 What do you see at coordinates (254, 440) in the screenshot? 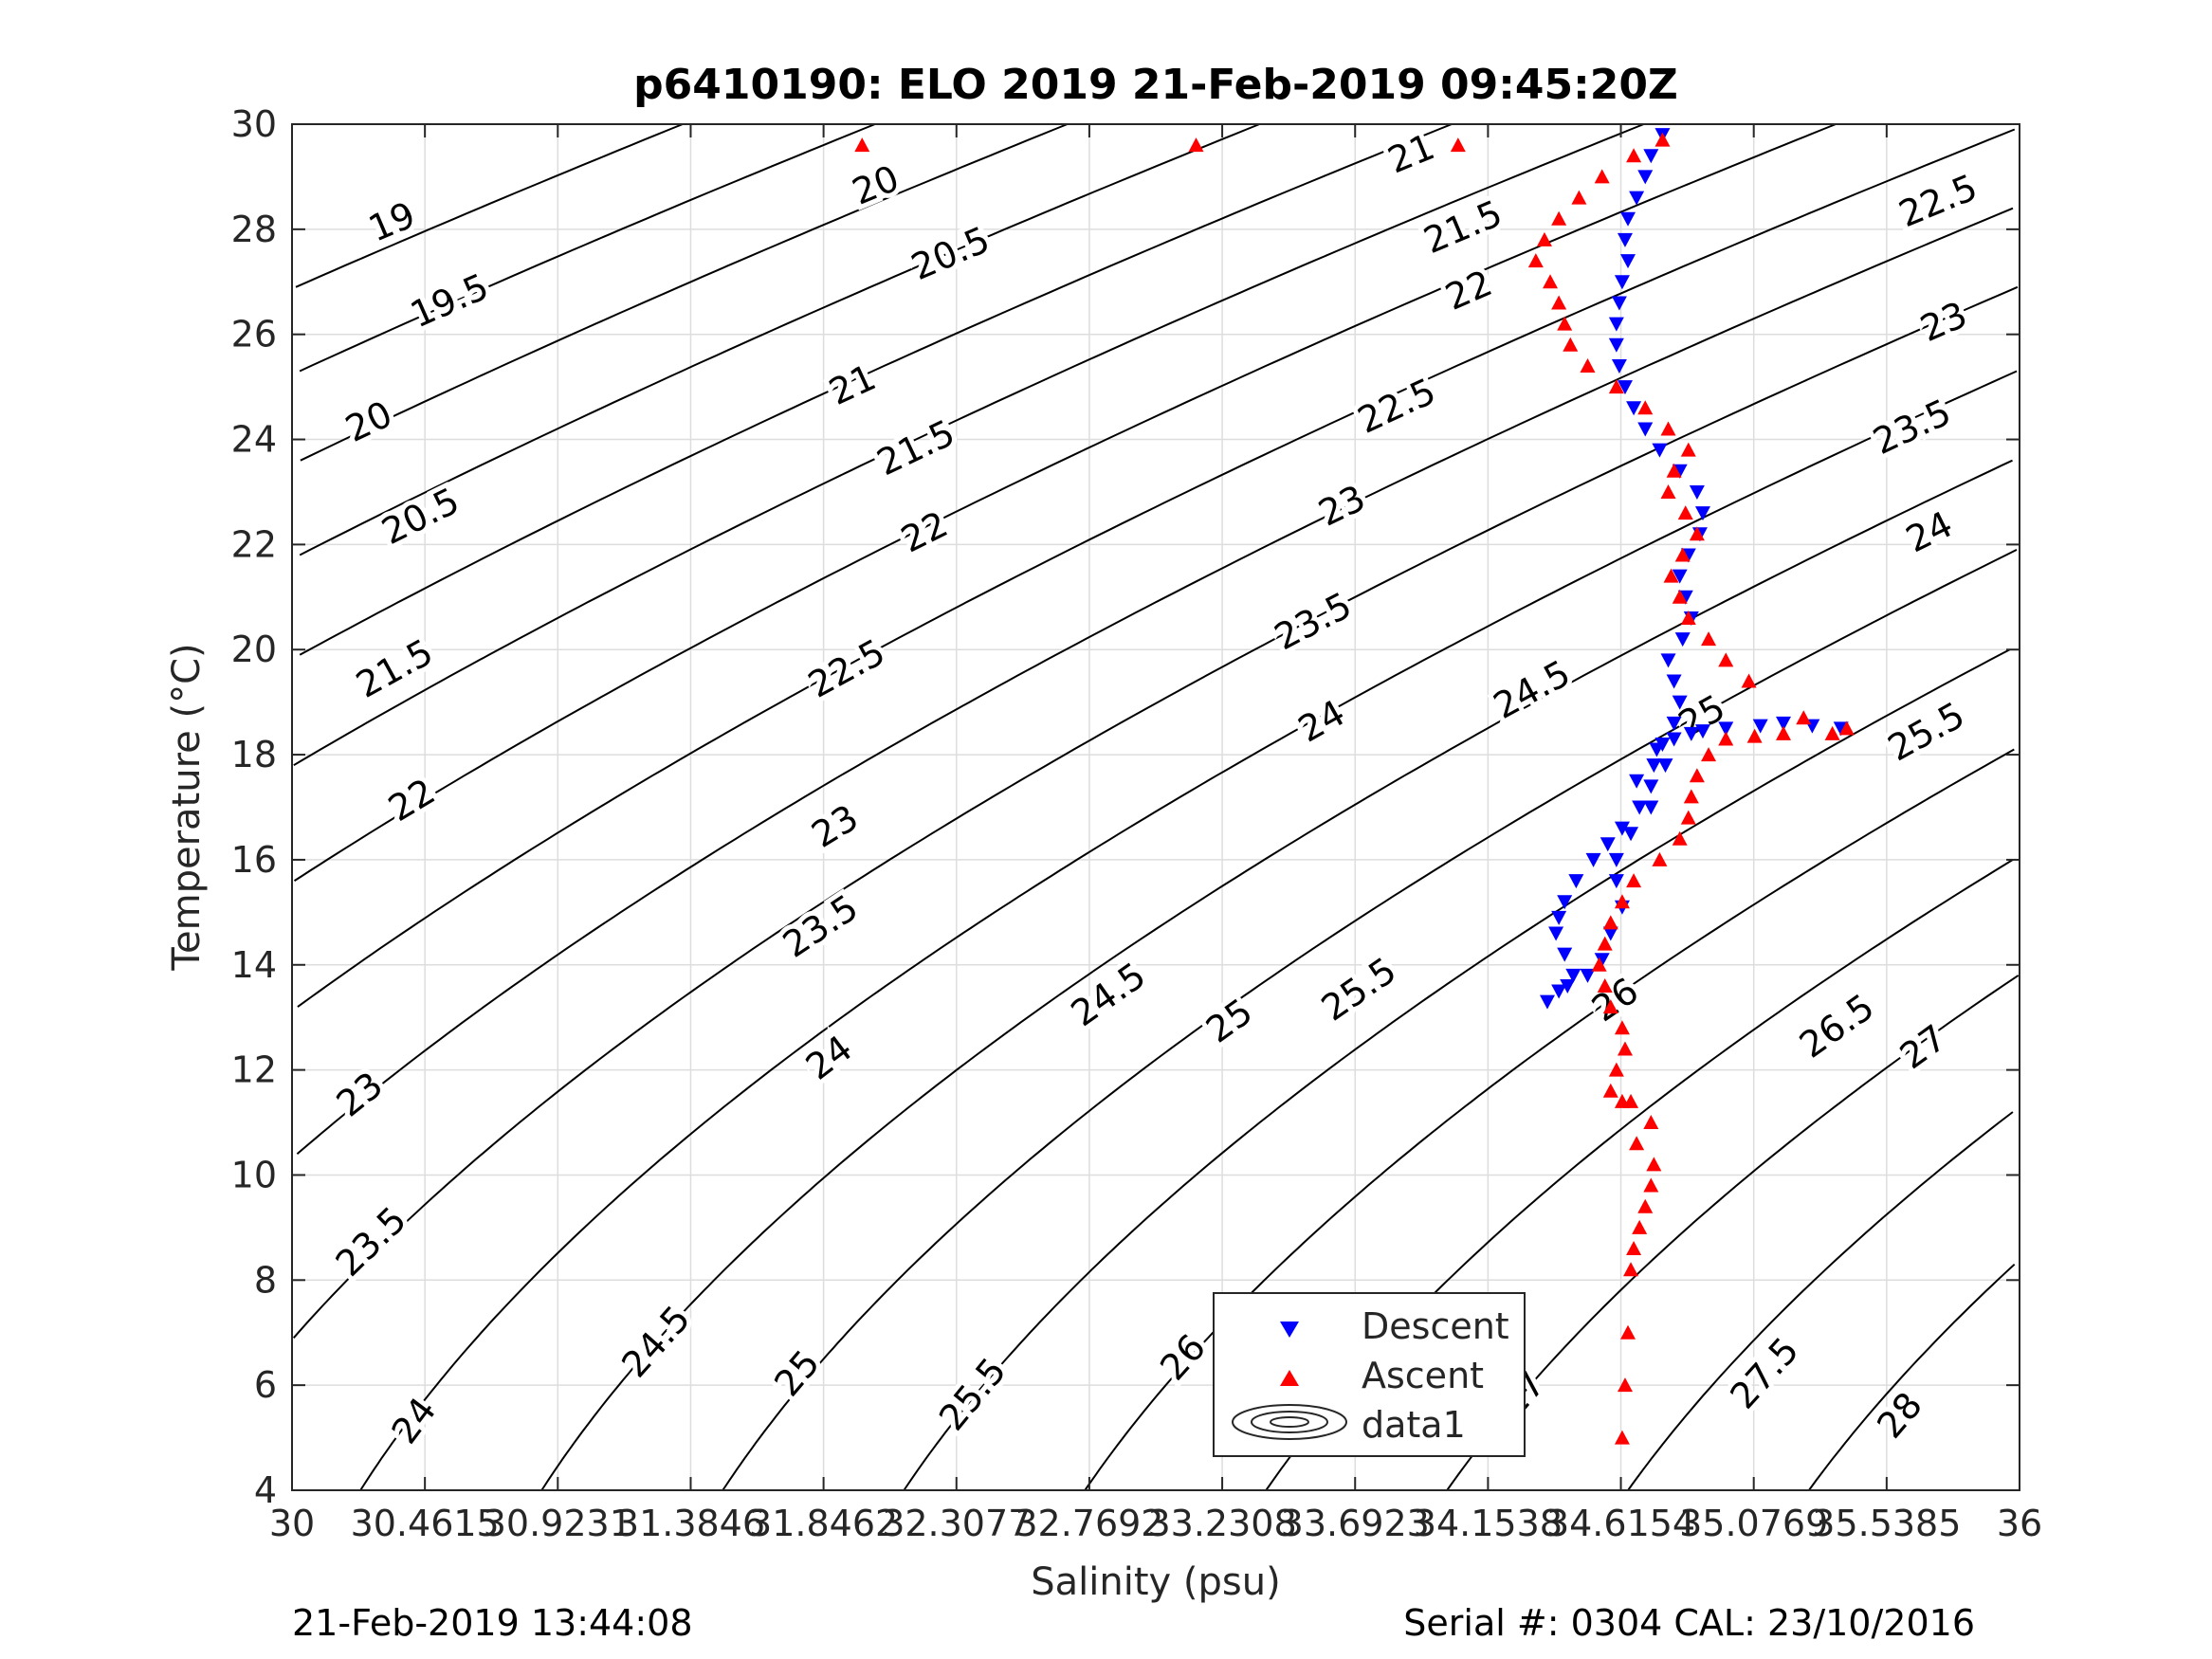
I see `y-tick-label: 24` at bounding box center [254, 440].